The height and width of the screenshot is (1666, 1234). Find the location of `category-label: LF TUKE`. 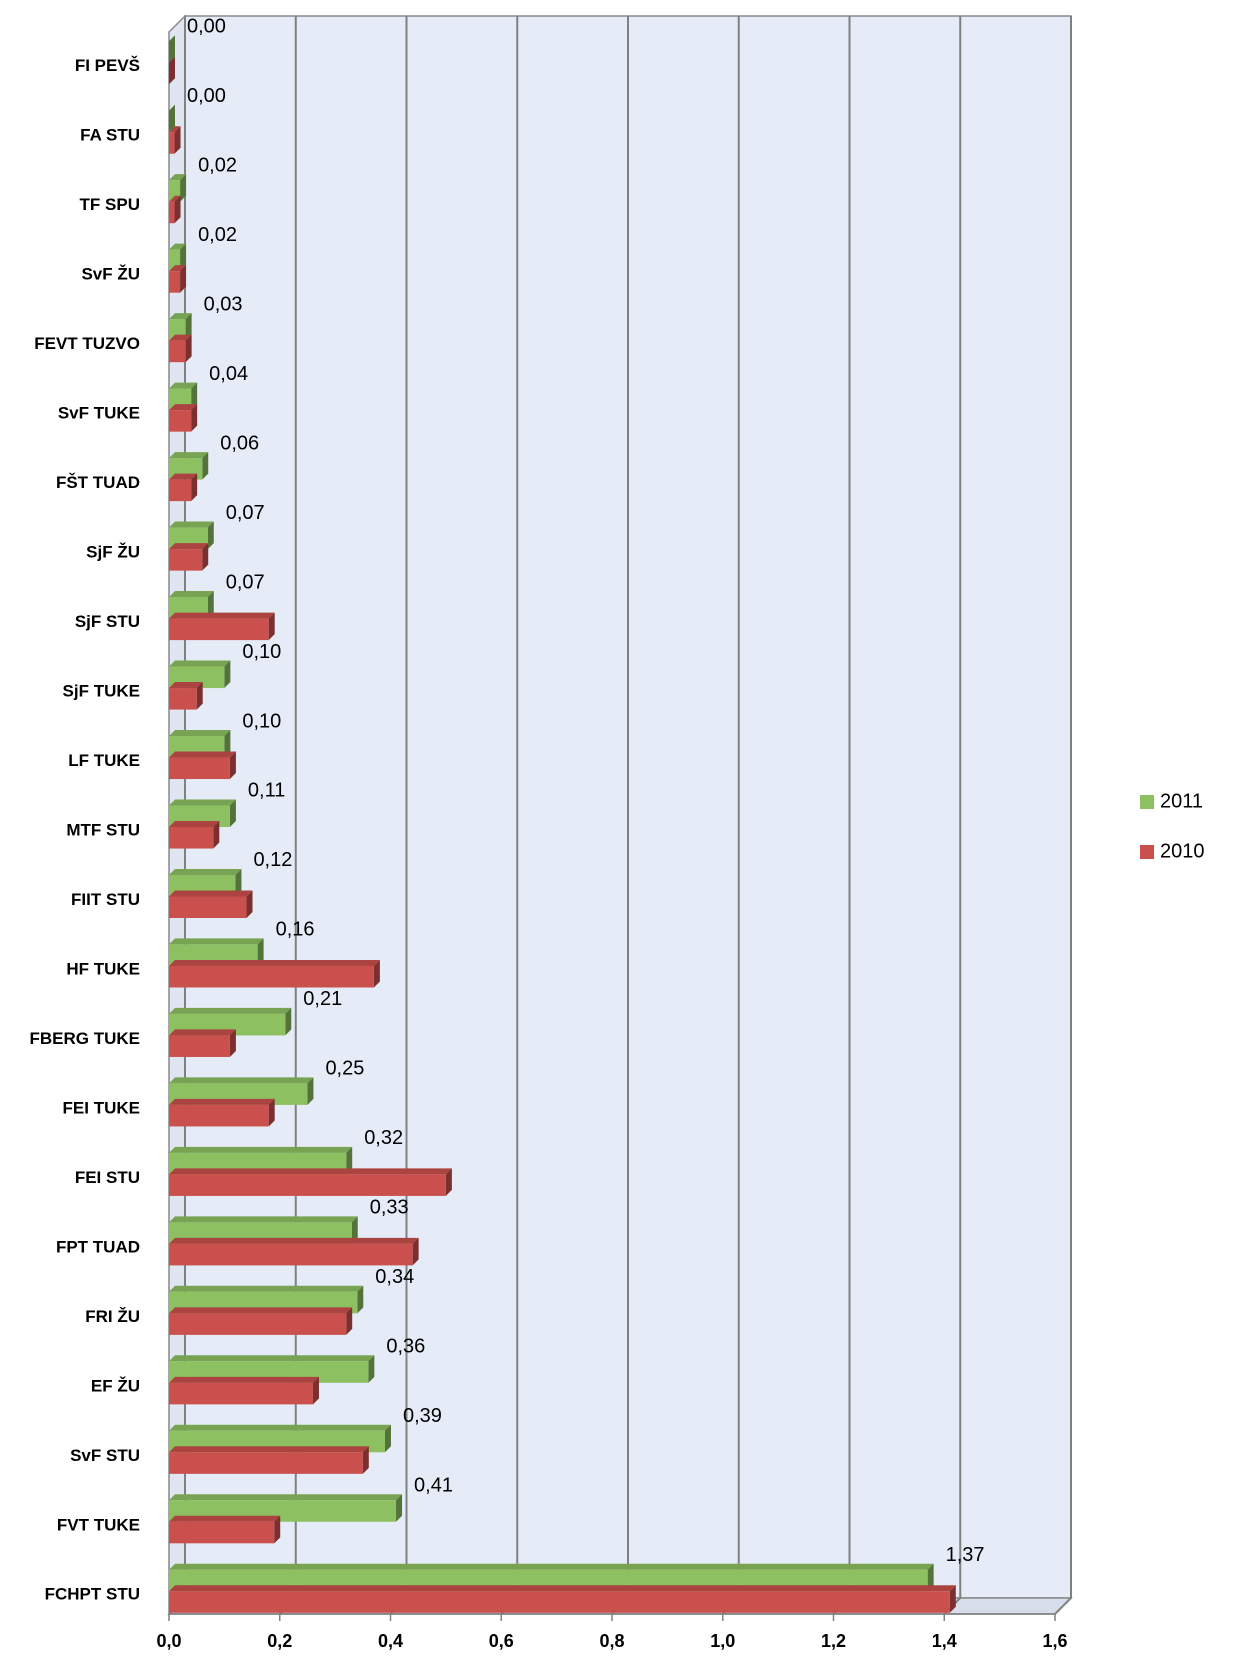

category-label: LF TUKE is located at coordinates (104, 760).